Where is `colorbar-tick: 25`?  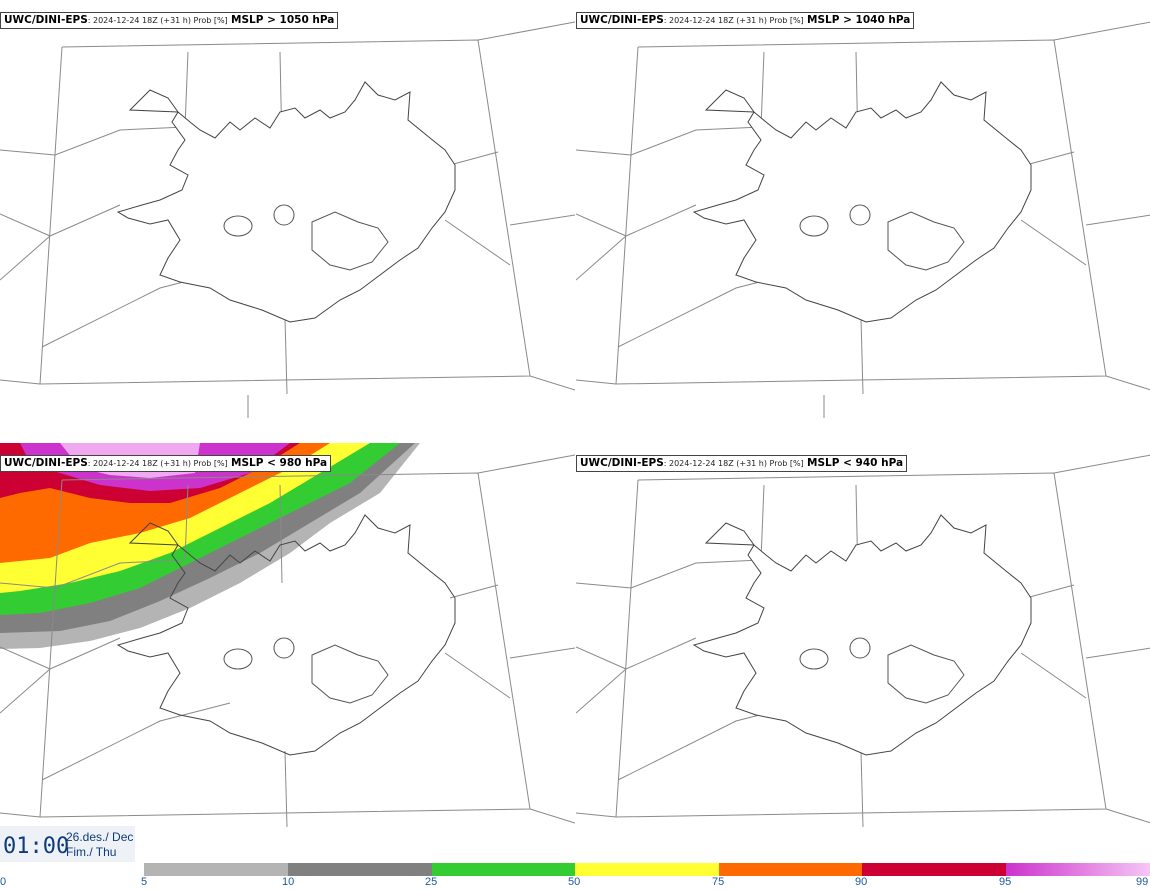 colorbar-tick: 25 is located at coordinates (431, 882).